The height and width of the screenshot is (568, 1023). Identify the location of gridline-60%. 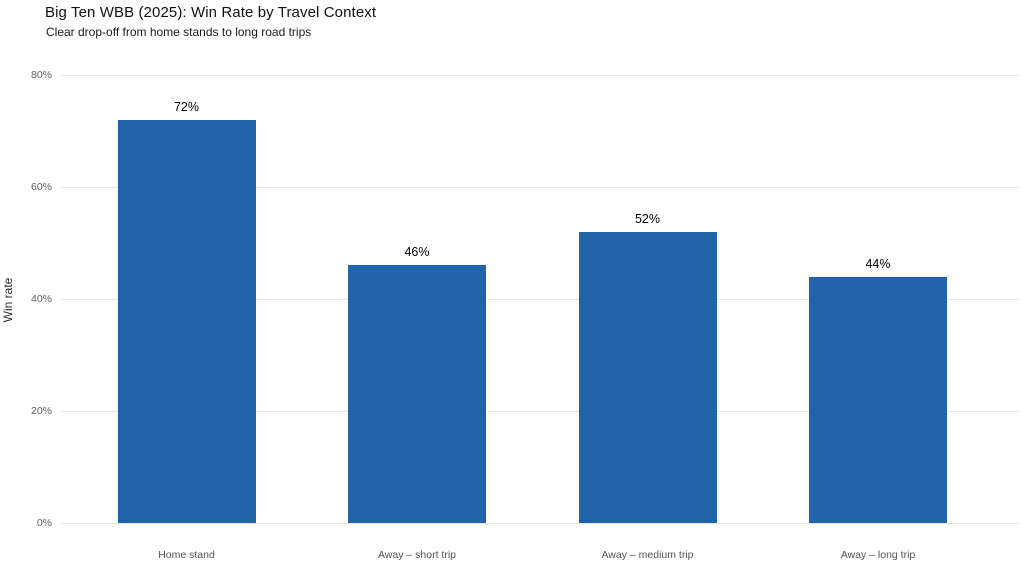
(539, 187).